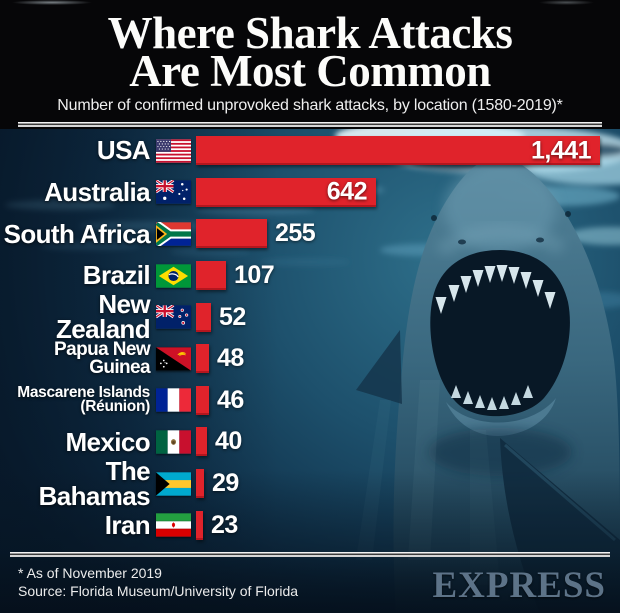 The height and width of the screenshot is (613, 620). I want to click on bar-value: 29, so click(225, 483).